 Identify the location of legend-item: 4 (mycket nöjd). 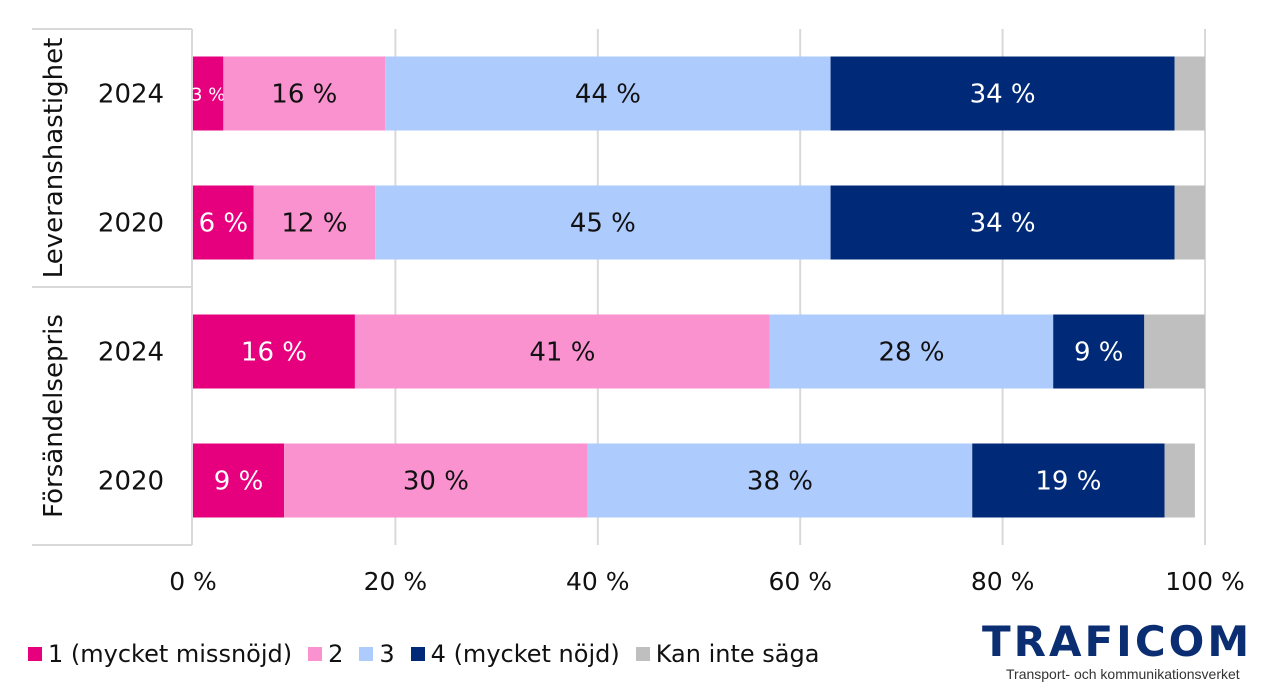
(515, 654).